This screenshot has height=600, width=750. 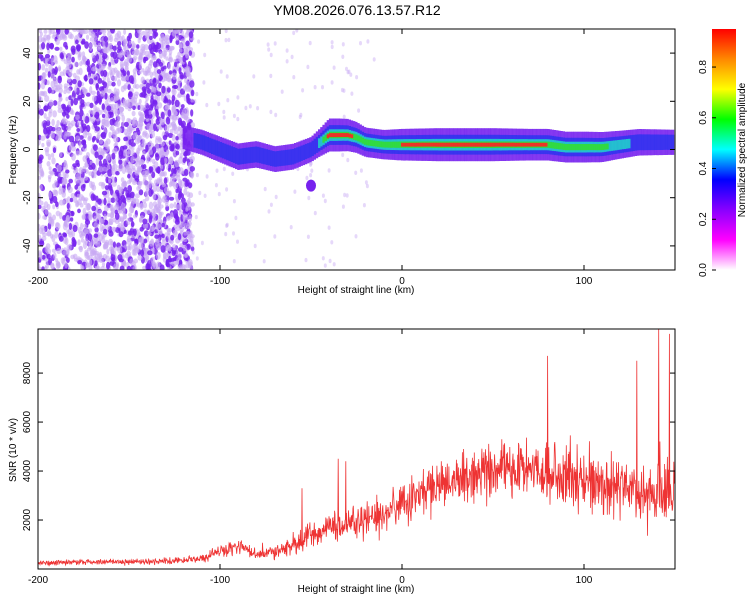 What do you see at coordinates (703, 270) in the screenshot?
I see `colorbar-tick-label: 0.0` at bounding box center [703, 270].